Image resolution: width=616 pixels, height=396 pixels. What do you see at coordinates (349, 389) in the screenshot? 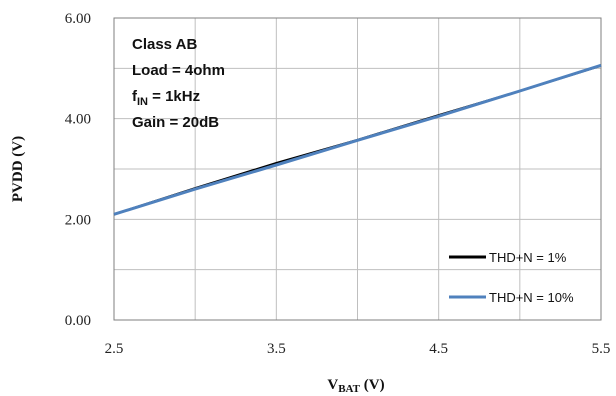
I see `x-axis-title-sub: BAT` at bounding box center [349, 389].